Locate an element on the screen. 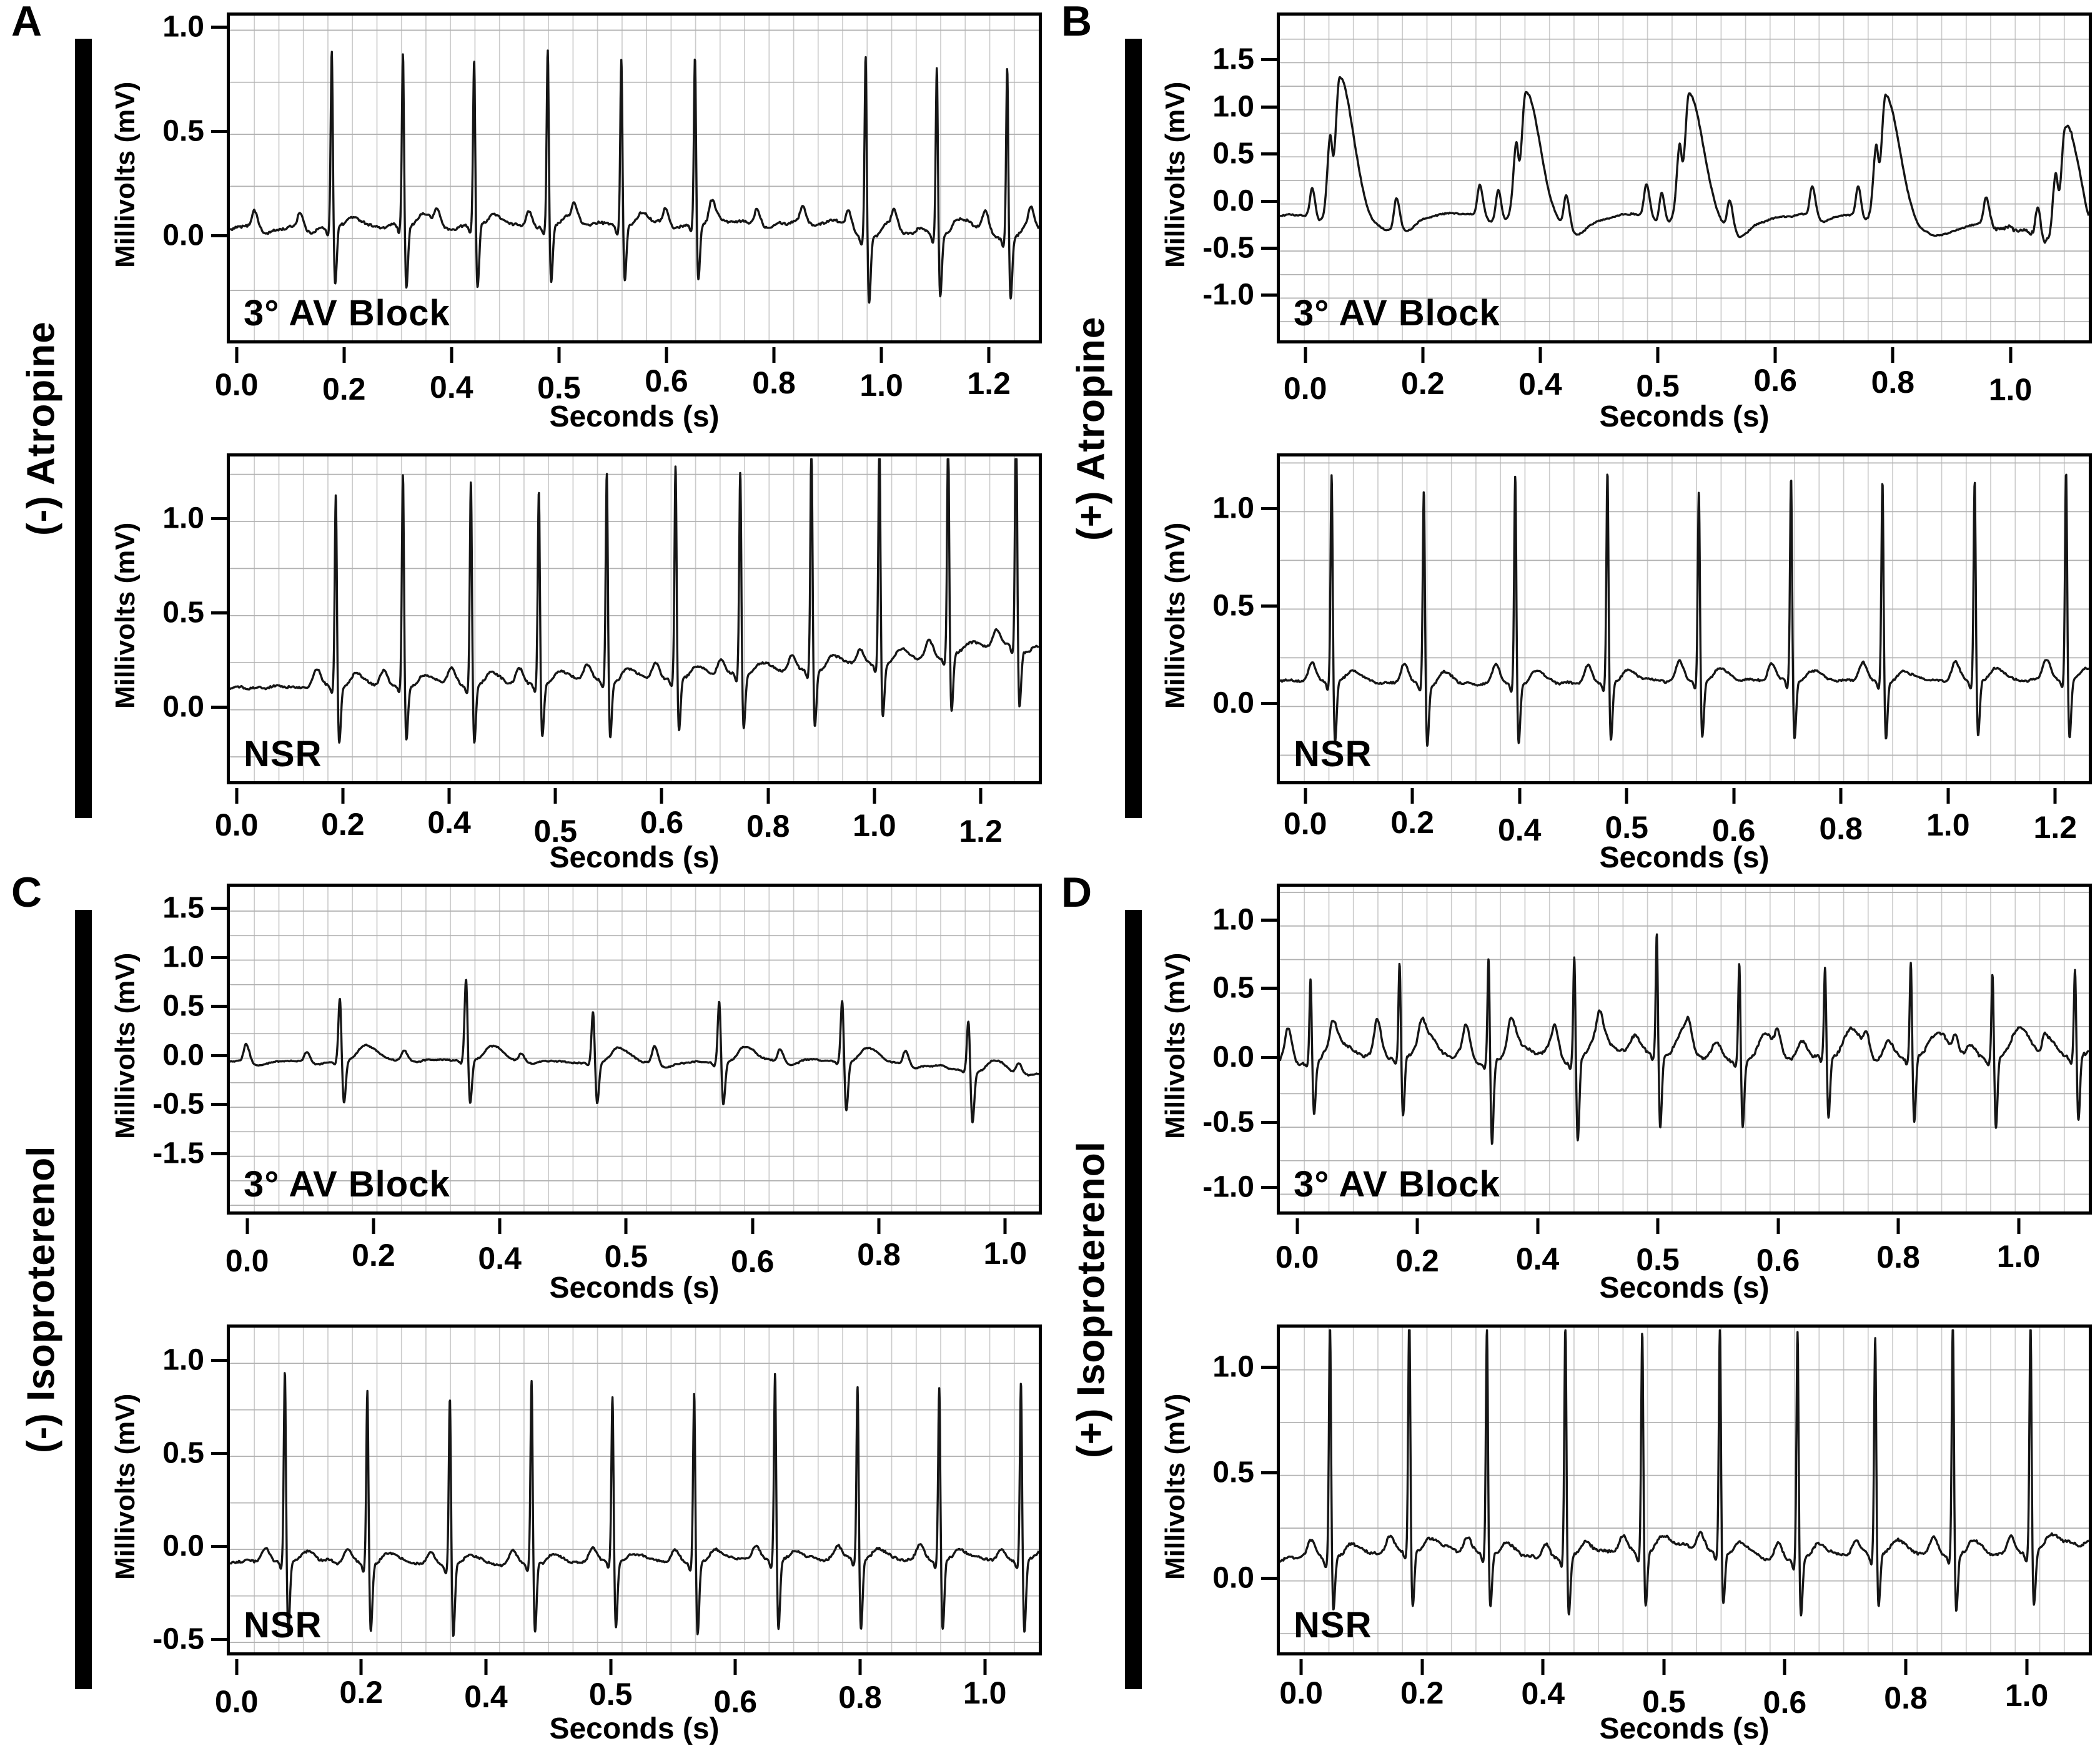 This screenshot has height=1746, width=2100. x-tick-label: 1.0 is located at coordinates (2010, 389).